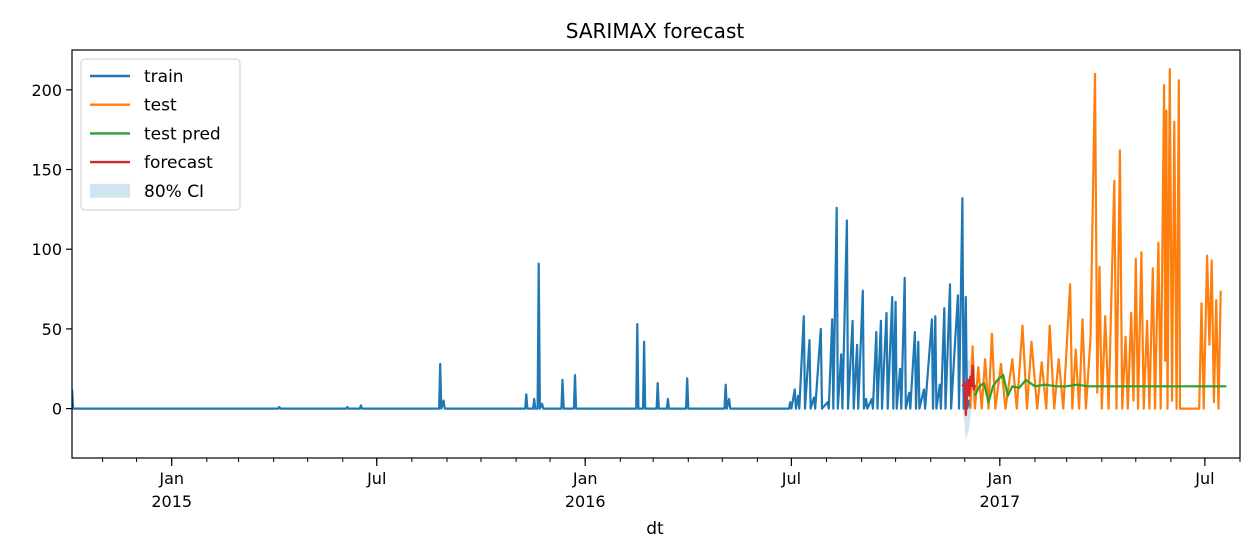 The width and height of the screenshot is (1260, 560). I want to click on x-tick-year-label: 2016, so click(585, 501).